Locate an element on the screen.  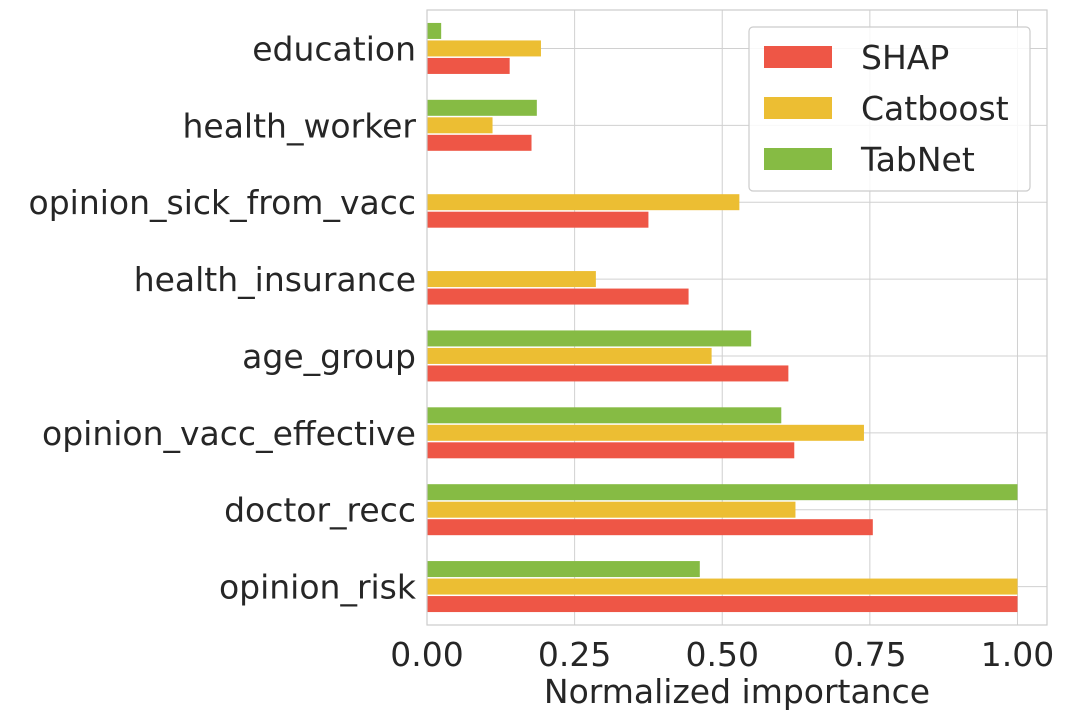
bar-catboost-opinion-sick-from-vacc is located at coordinates (583, 202).